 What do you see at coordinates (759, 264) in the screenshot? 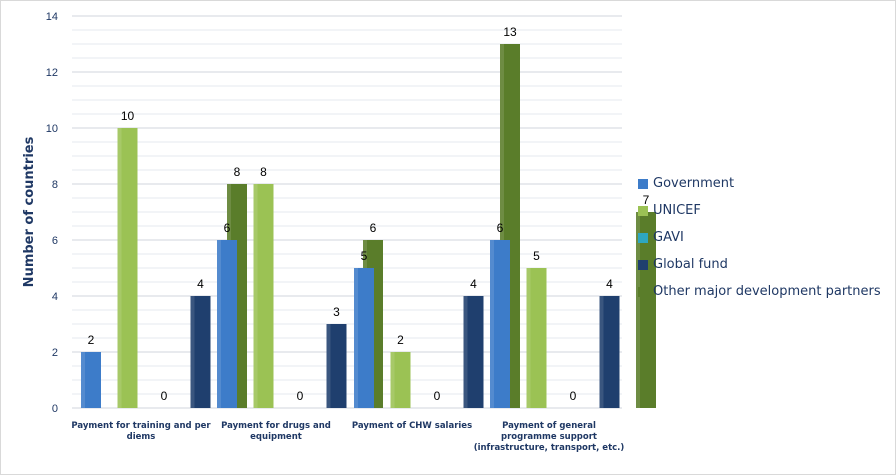
I see `legend-item: Global fund` at bounding box center [759, 264].